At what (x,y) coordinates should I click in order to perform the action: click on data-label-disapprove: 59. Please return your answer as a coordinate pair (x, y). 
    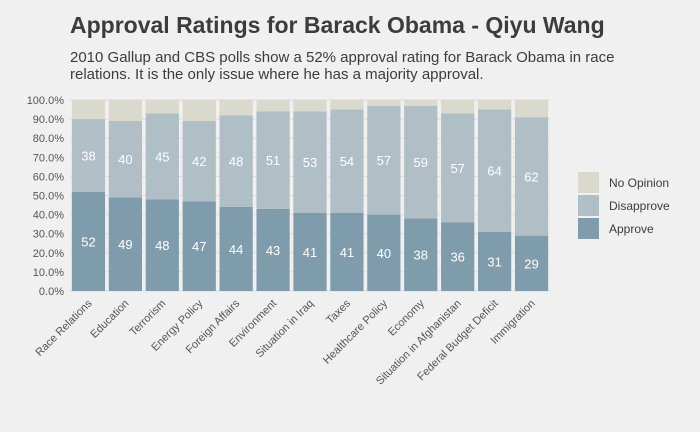
    Looking at the image, I should click on (421, 162).